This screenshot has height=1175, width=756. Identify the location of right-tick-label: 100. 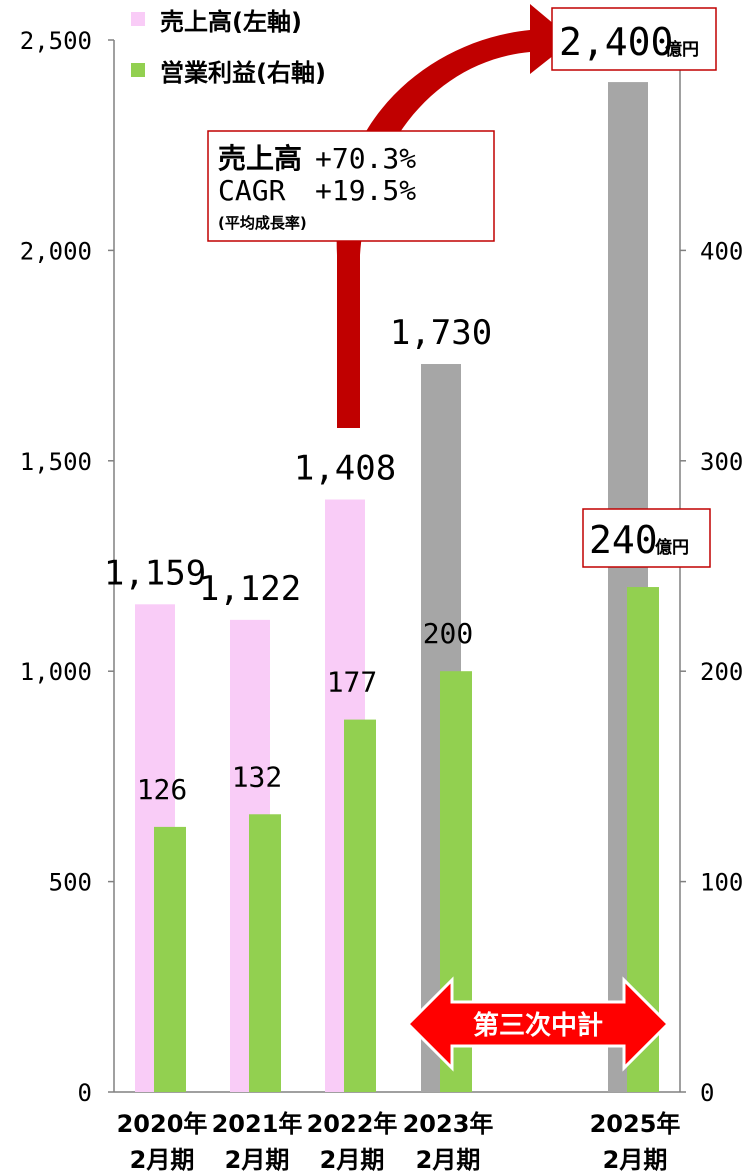
(721, 883).